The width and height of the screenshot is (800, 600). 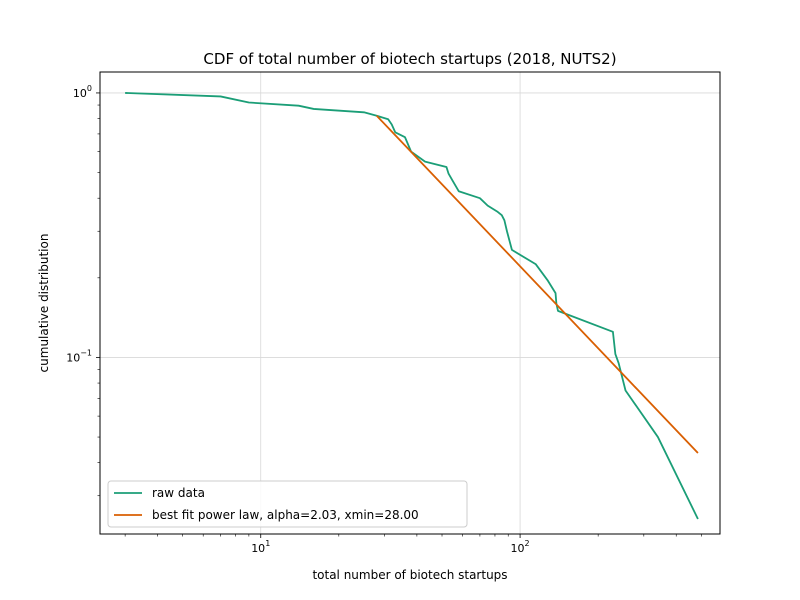 What do you see at coordinates (86, 352) in the screenshot?
I see `y-tick-exp: −1` at bounding box center [86, 352].